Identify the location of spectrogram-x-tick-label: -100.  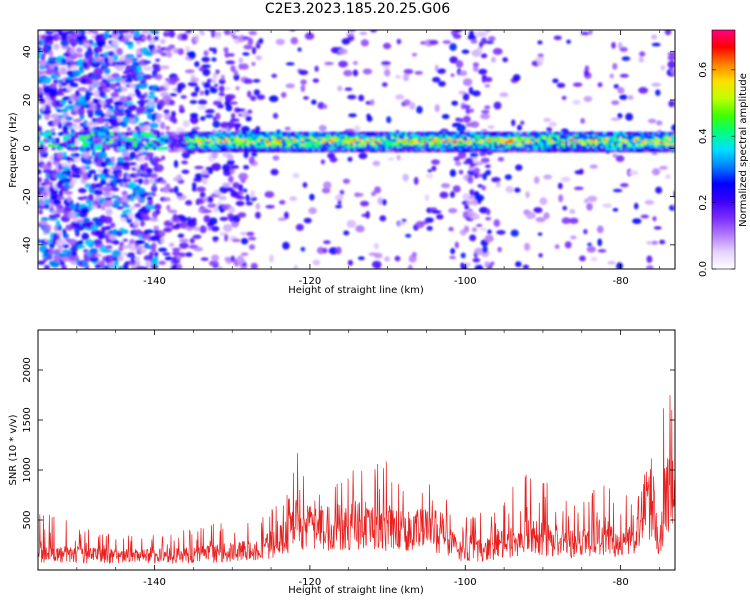
(465, 281).